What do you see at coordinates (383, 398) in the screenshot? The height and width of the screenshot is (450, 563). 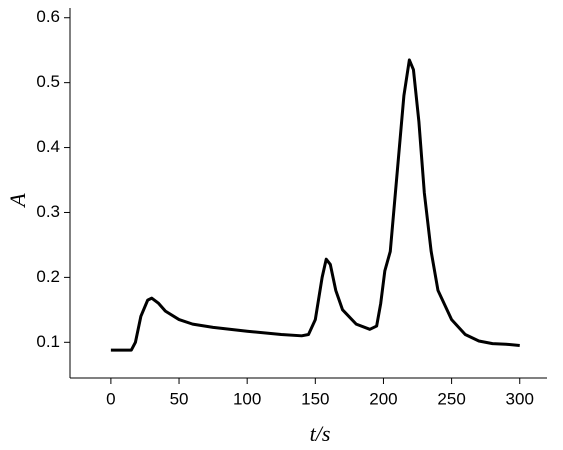 I see `x-tick-label: 200` at bounding box center [383, 398].